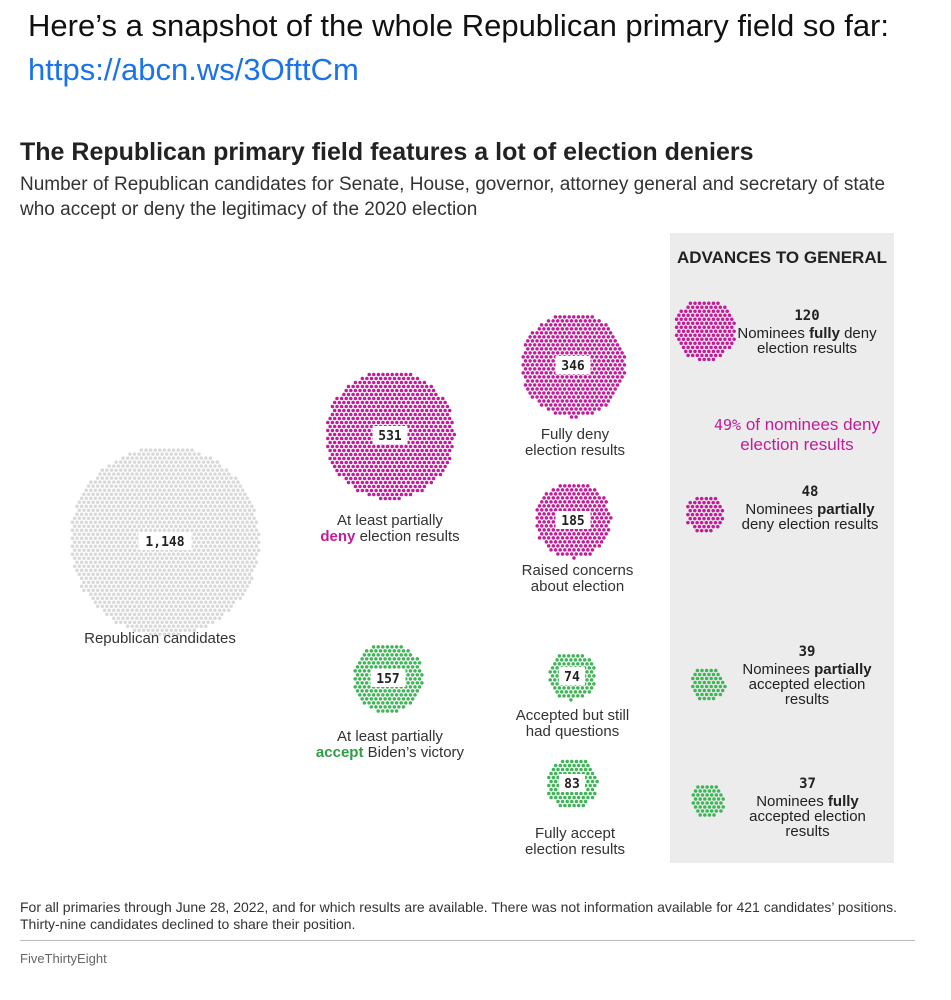 The height and width of the screenshot is (1000, 951). I want to click on nominee-fully-deny-post: deny election results, so click(816, 341).